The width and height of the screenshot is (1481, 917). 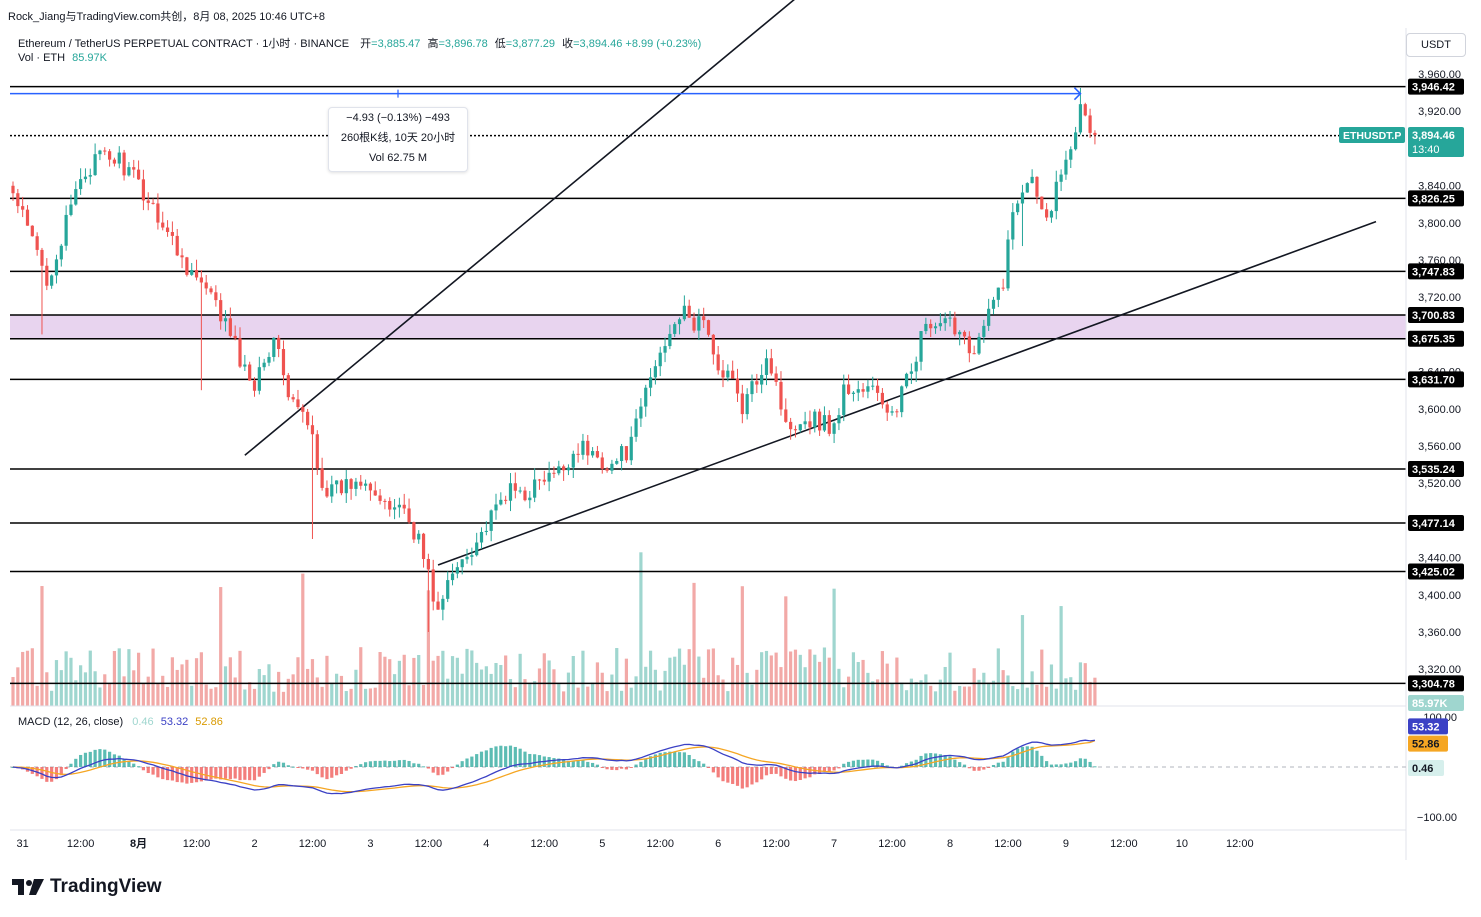 What do you see at coordinates (366, 44) in the screenshot?
I see `open-label: 开` at bounding box center [366, 44].